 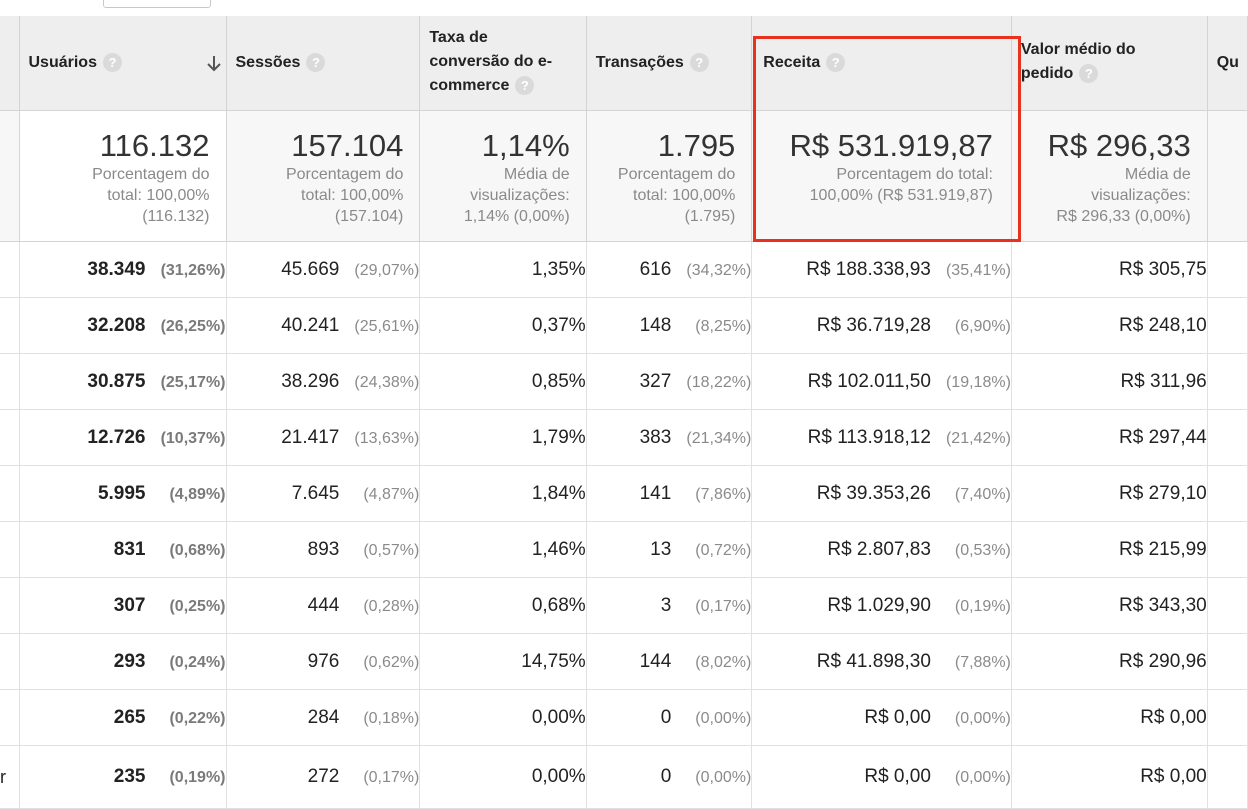 What do you see at coordinates (978, 382) in the screenshot?
I see `cell-revenue-percent: (19,18%)` at bounding box center [978, 382].